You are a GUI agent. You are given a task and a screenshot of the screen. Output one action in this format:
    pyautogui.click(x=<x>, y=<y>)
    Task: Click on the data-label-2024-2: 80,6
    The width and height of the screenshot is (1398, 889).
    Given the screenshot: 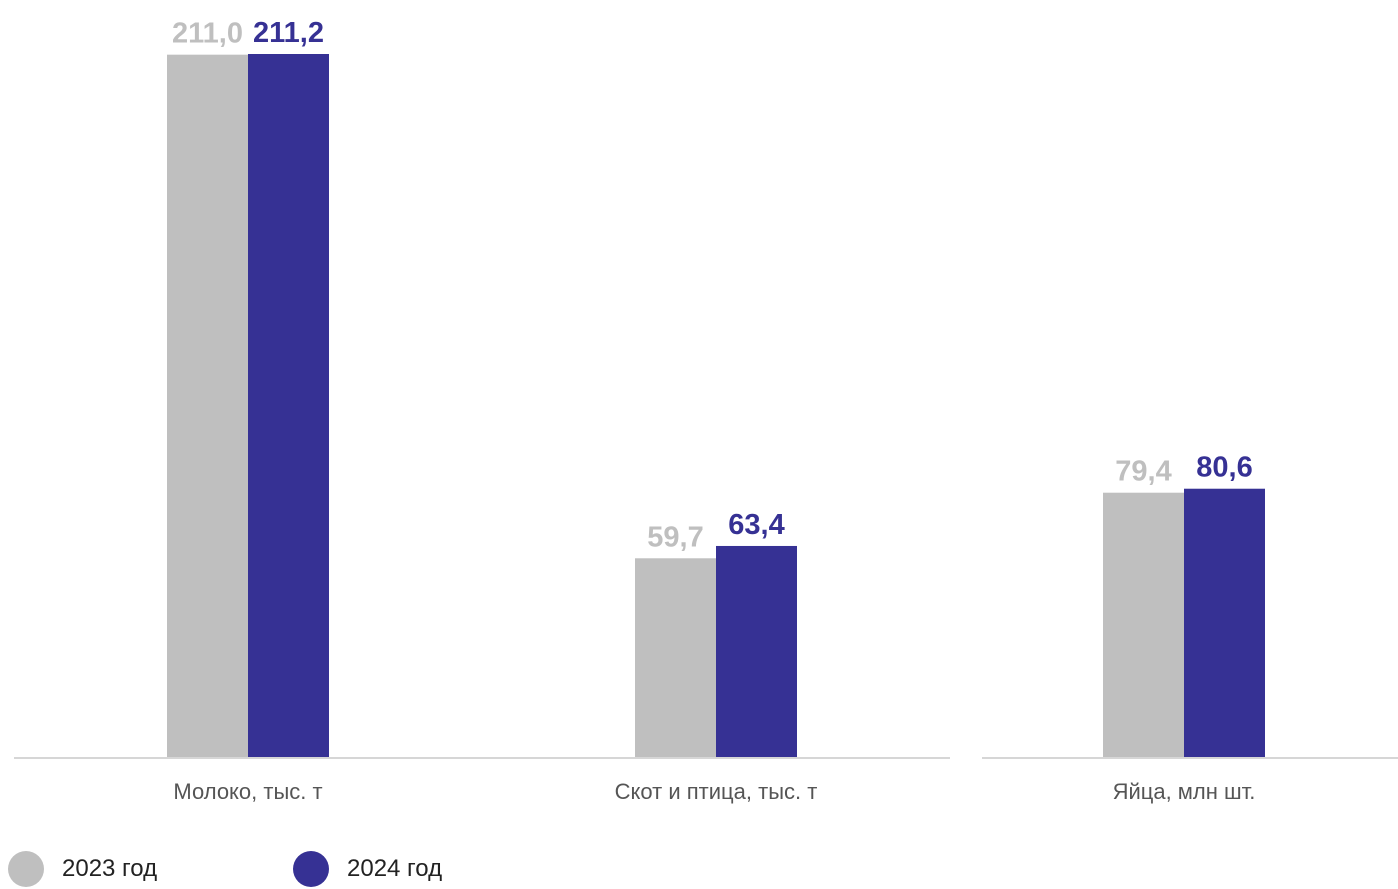 What is the action you would take?
    pyautogui.click(x=1224, y=468)
    